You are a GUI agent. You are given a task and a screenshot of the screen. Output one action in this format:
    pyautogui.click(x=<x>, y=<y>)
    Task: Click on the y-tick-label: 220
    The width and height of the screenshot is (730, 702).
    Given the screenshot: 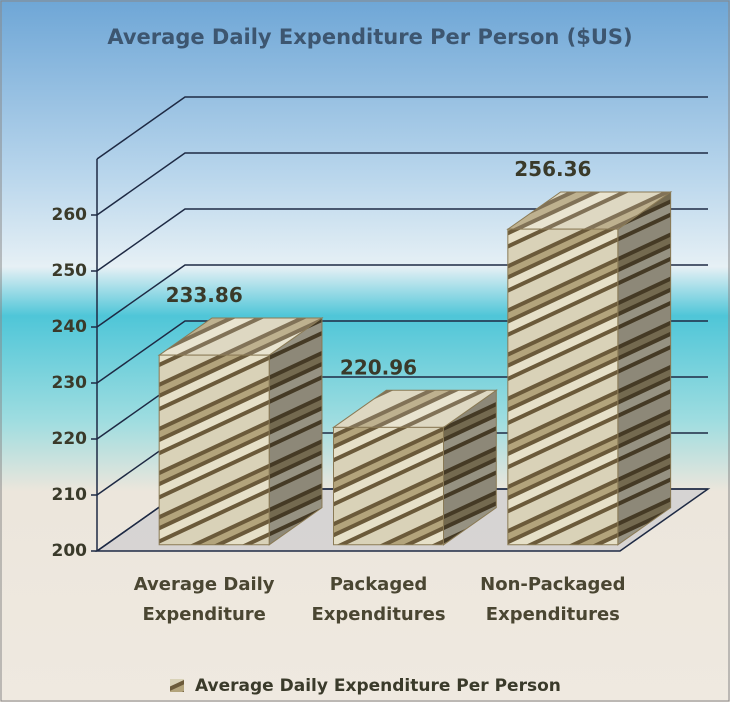 What is the action you would take?
    pyautogui.click(x=70, y=439)
    